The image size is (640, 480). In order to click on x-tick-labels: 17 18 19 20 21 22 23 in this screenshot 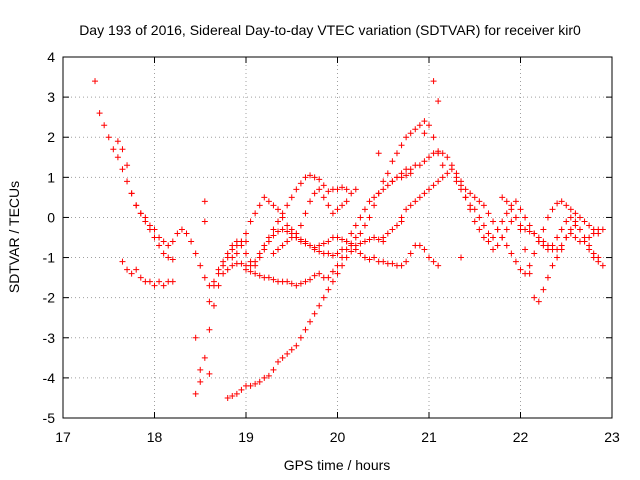, I will do `click(337, 437)`.